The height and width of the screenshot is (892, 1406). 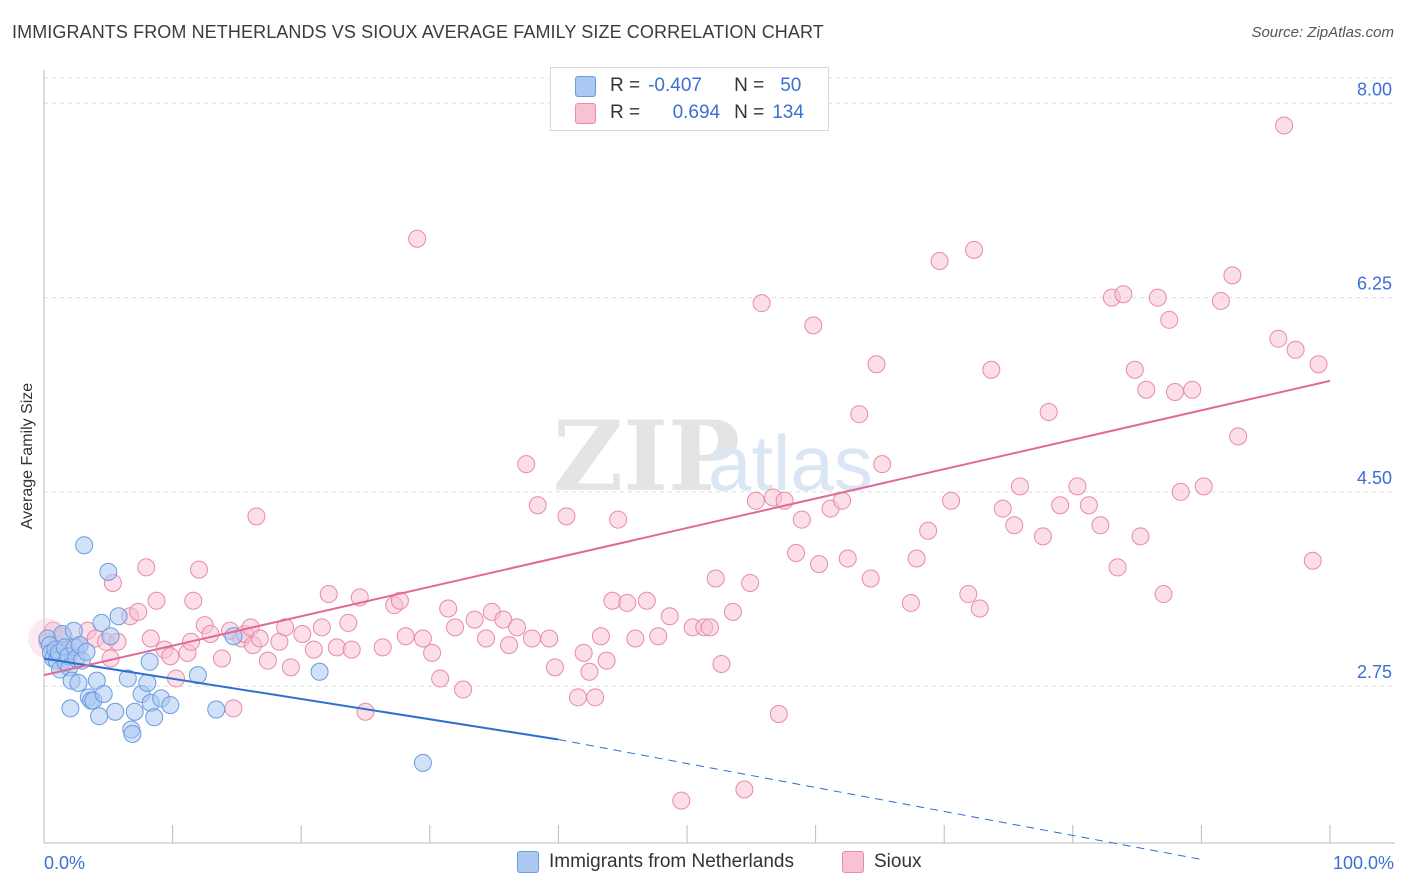 What do you see at coordinates (696, 112) in the screenshot?
I see `legend-r-value: 0.694` at bounding box center [696, 112].